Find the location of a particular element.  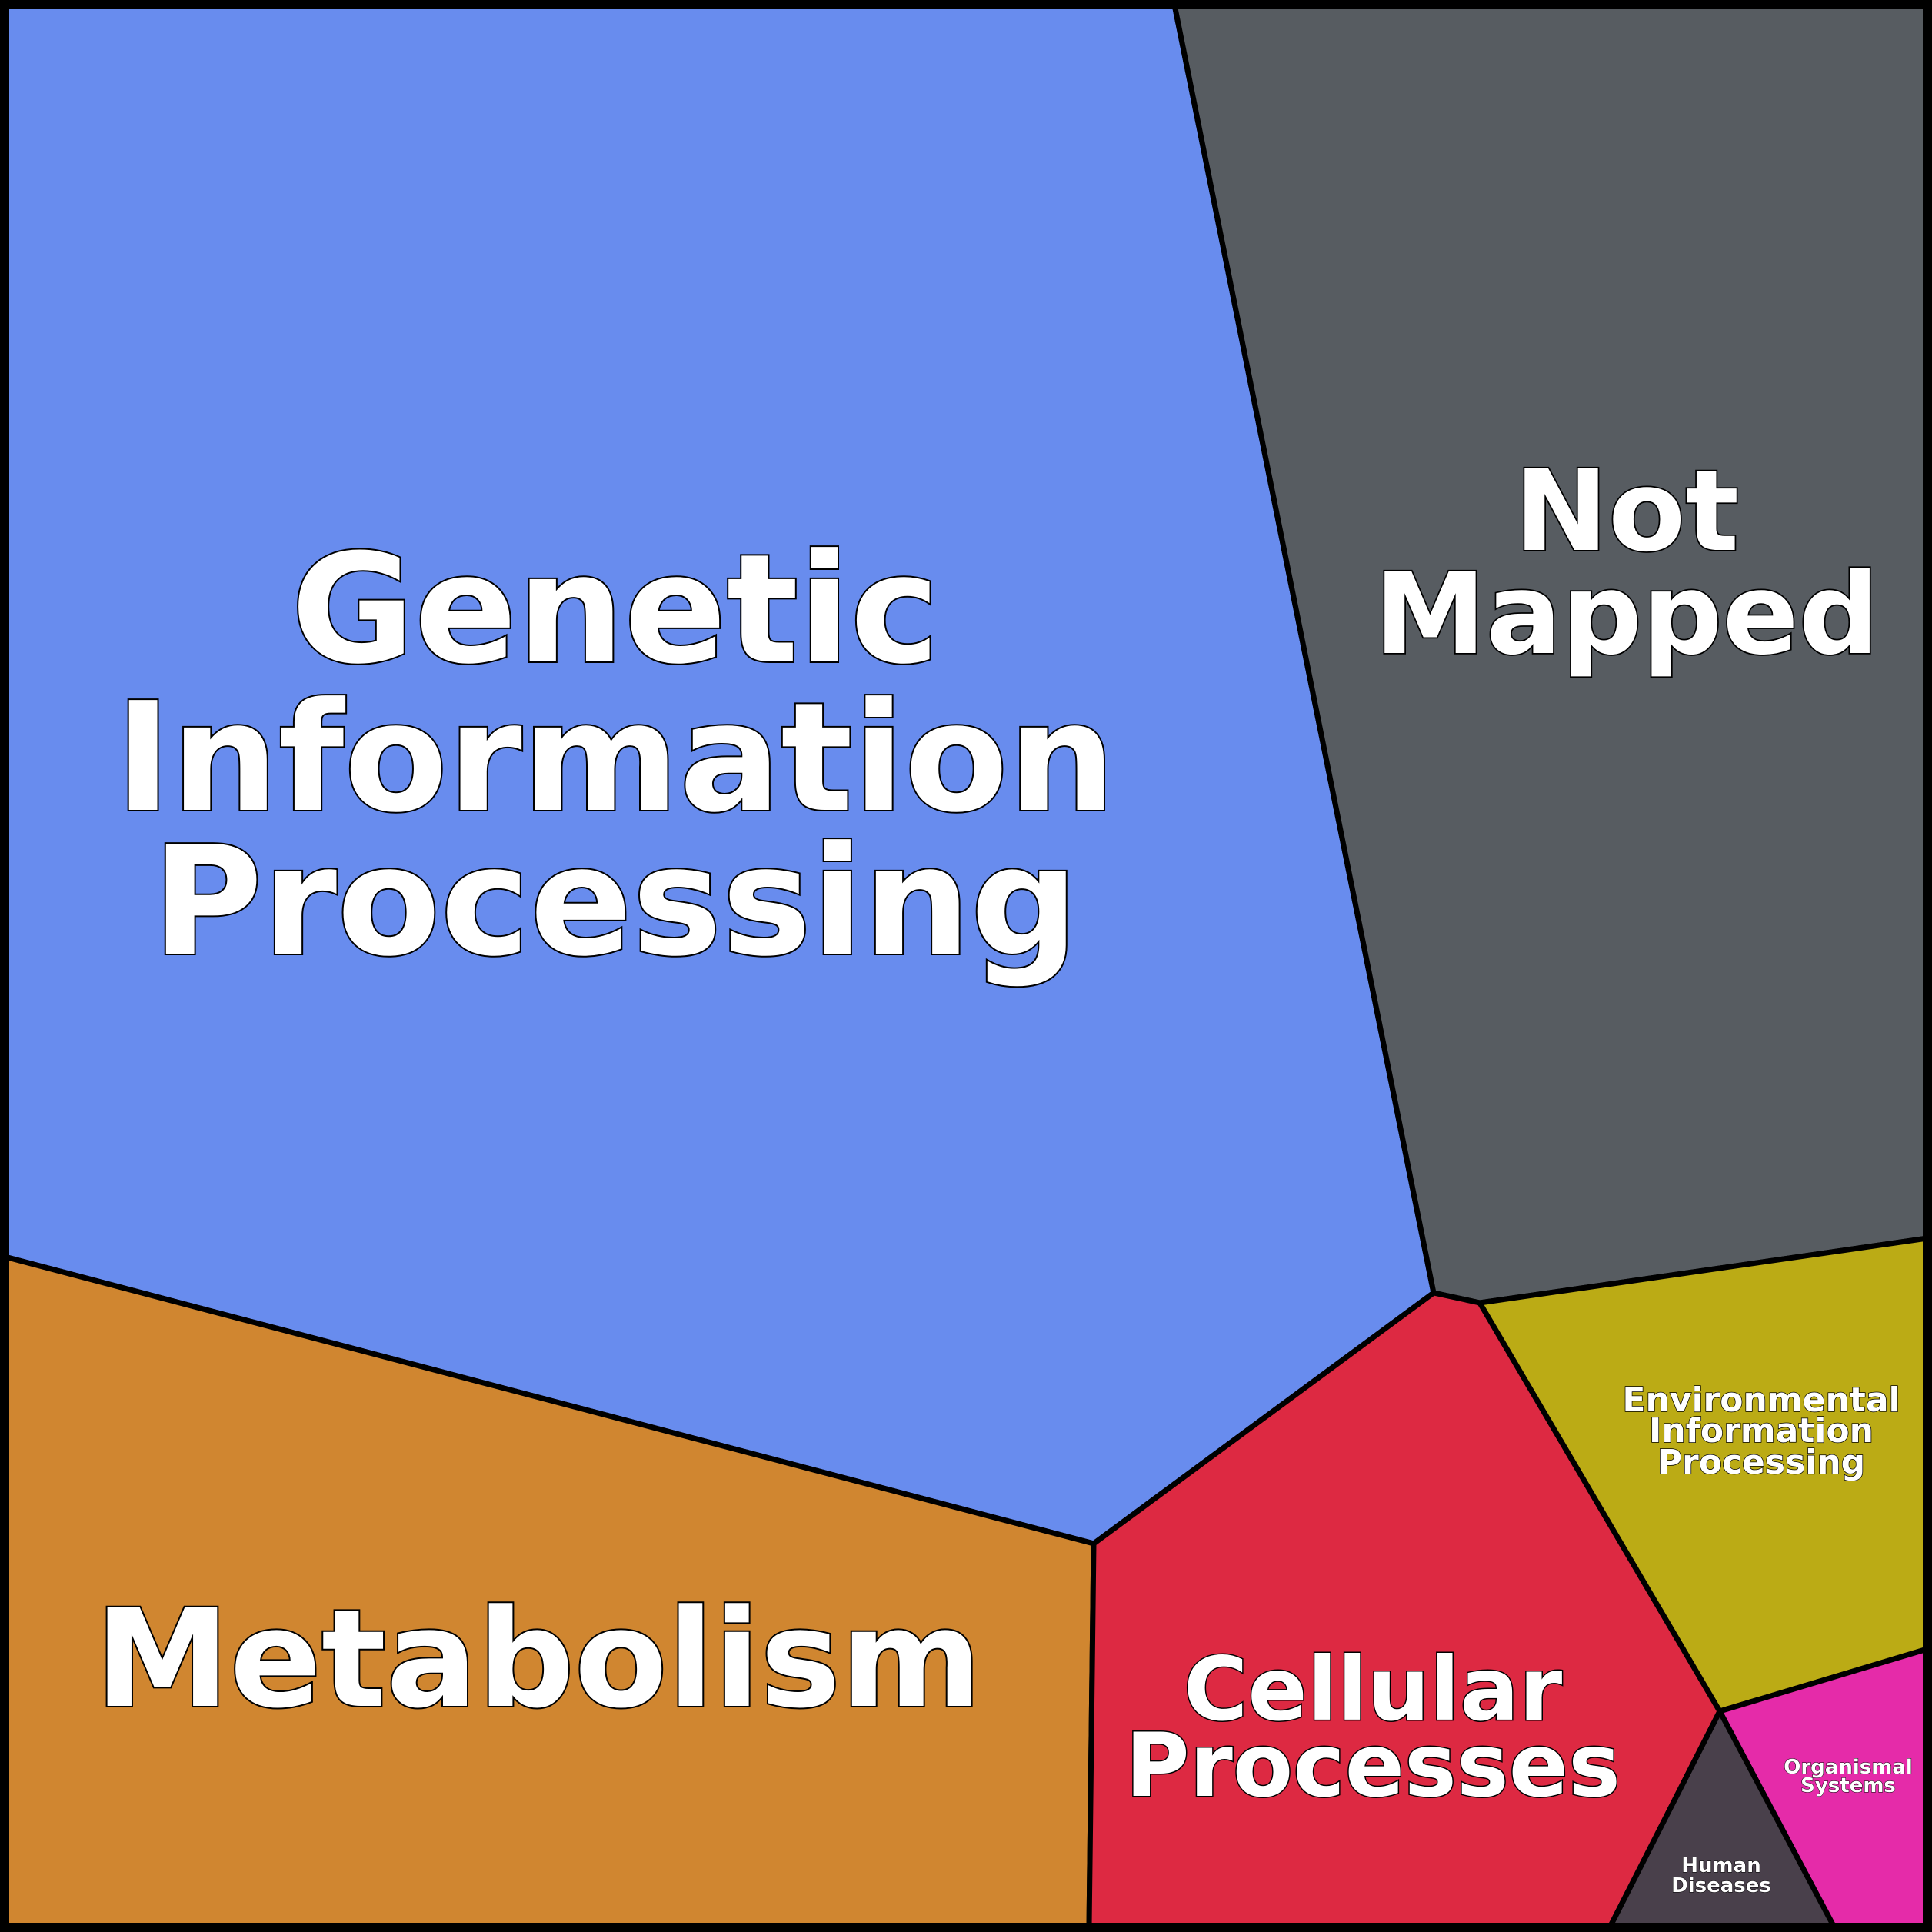

label-environmental-line: Processing is located at coordinates (1761, 1462).